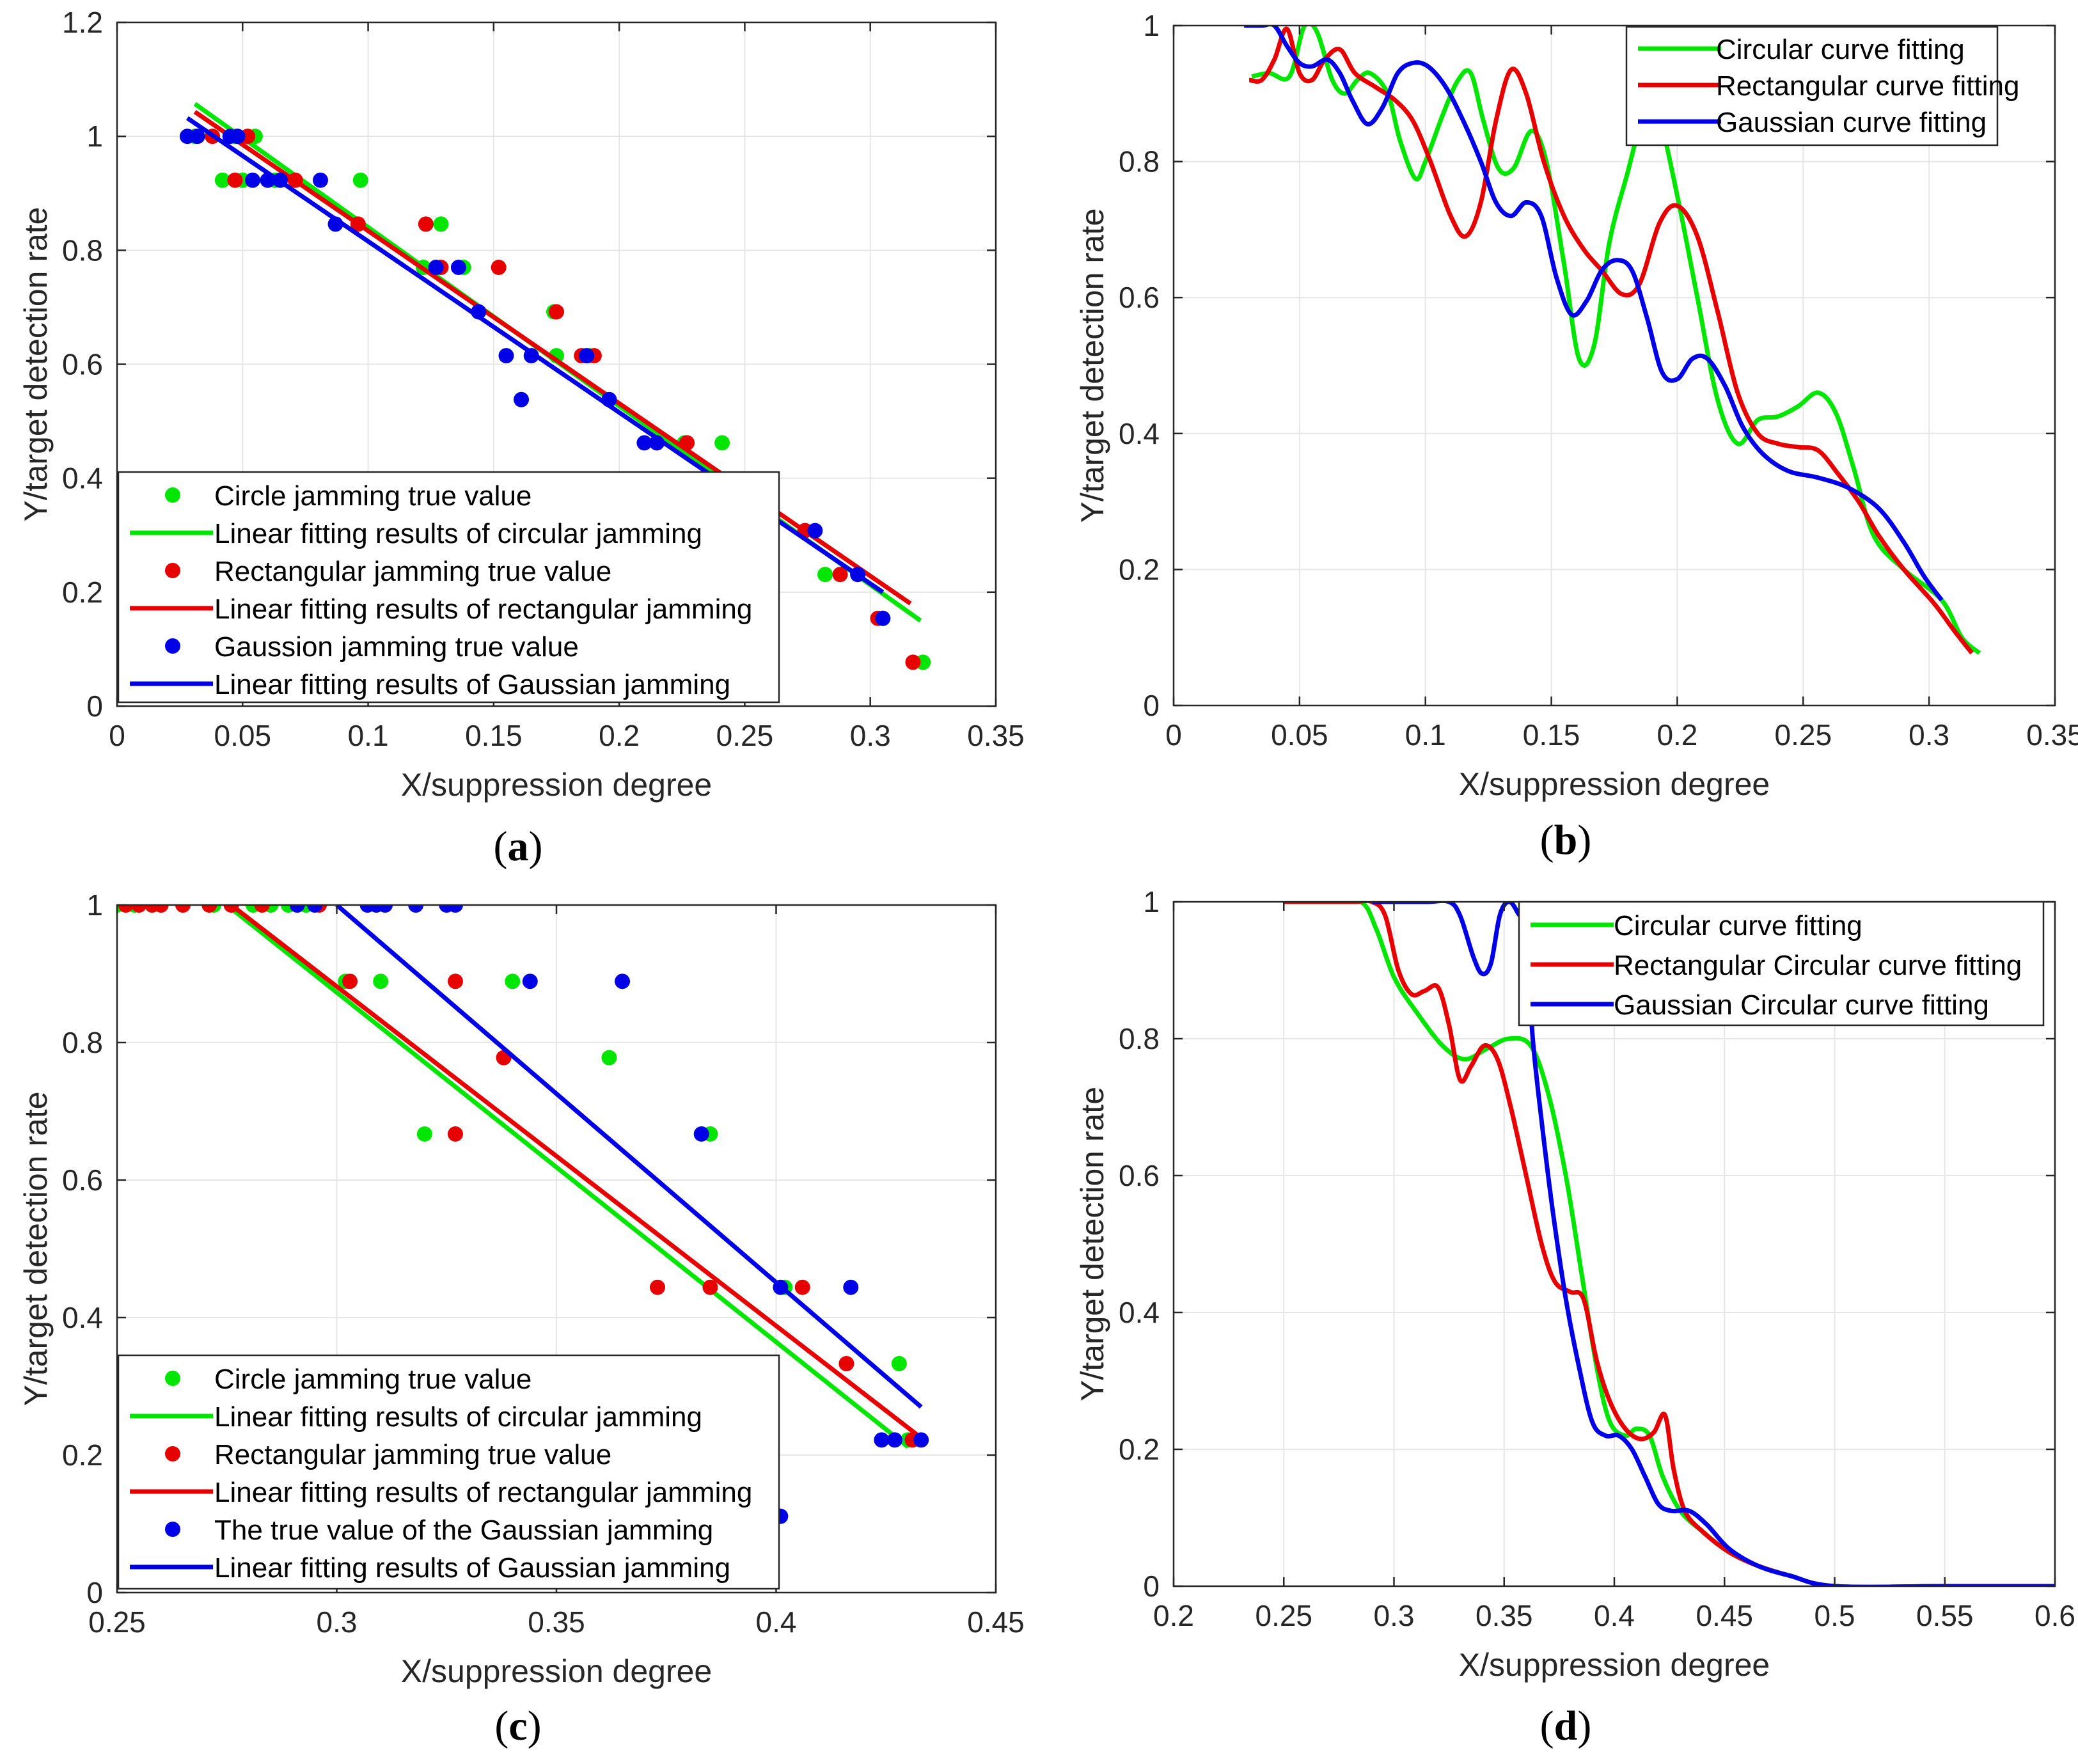 This screenshot has width=2078, height=1764. I want to click on panel-caption: (d), so click(1566, 1726).